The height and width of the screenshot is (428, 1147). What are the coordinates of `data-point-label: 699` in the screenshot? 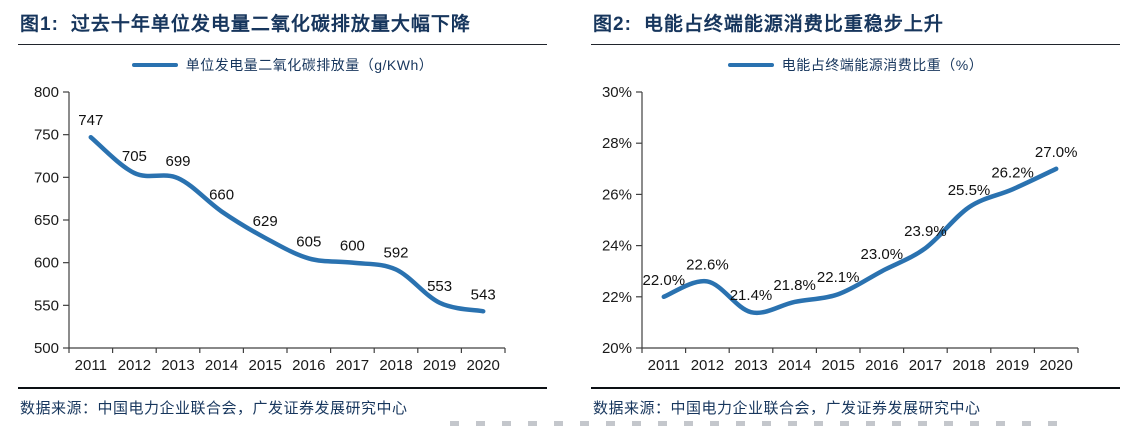 It's located at (177, 161).